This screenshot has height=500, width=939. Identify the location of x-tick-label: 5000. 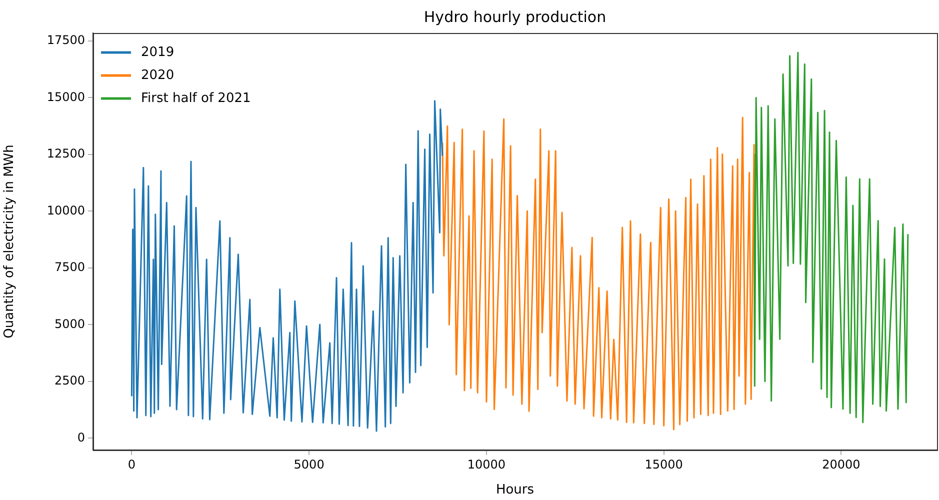
(309, 464).